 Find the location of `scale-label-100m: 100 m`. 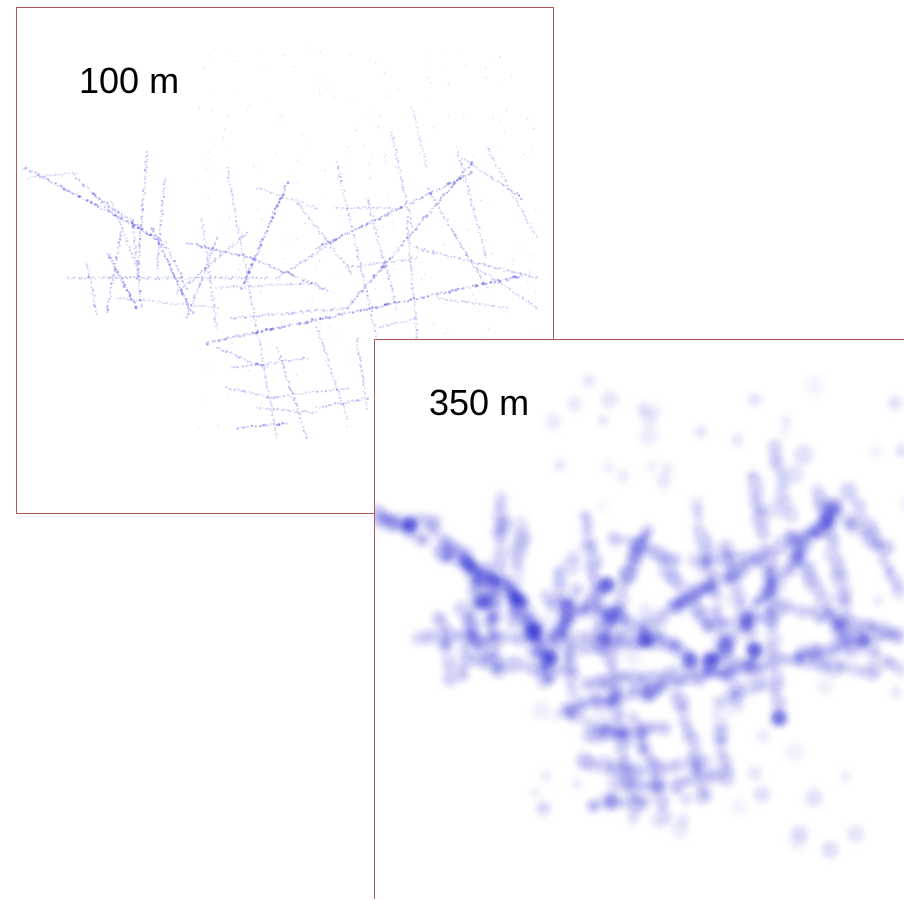

scale-label-100m: 100 m is located at coordinates (129, 81).